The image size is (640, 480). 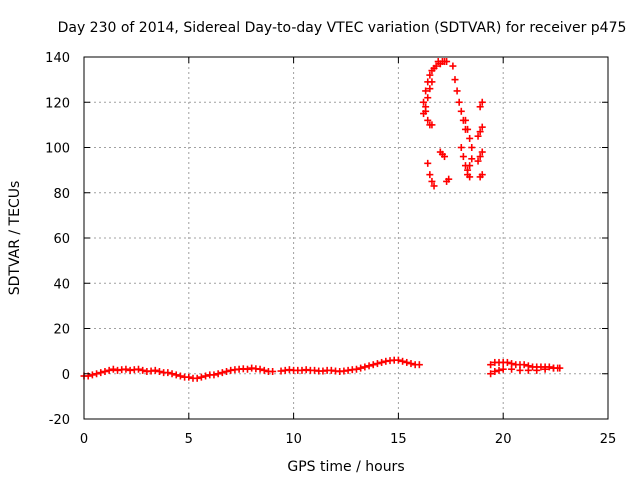 What do you see at coordinates (398, 439) in the screenshot?
I see `x-tick-label: 15` at bounding box center [398, 439].